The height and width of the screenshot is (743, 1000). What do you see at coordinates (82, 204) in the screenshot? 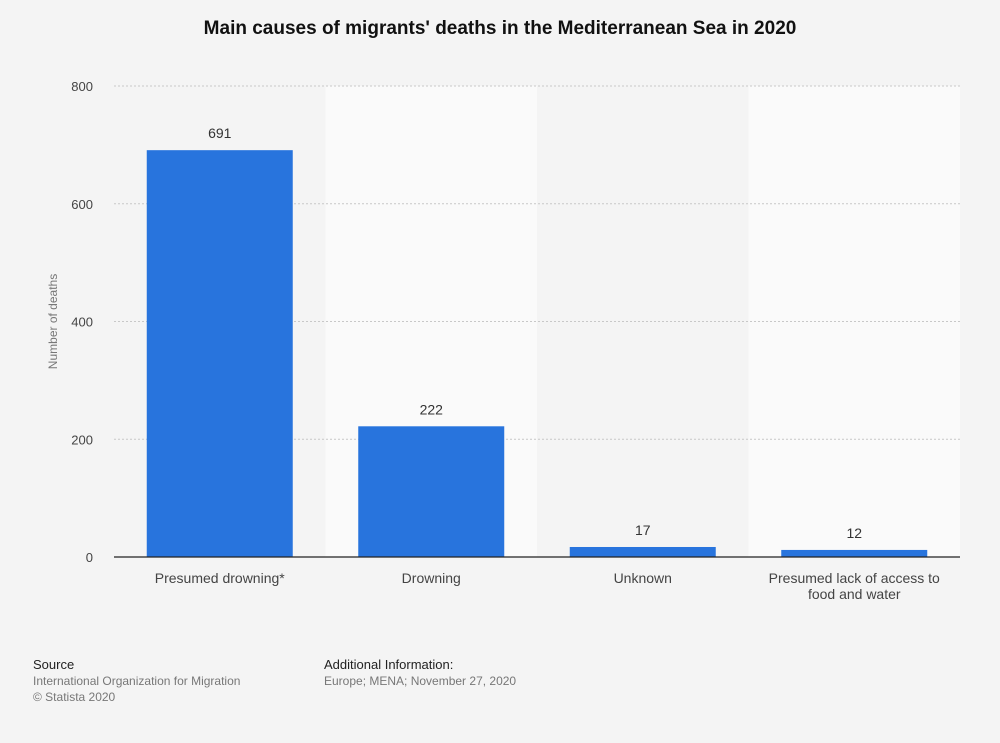
I see `y-tick-label: 600` at bounding box center [82, 204].